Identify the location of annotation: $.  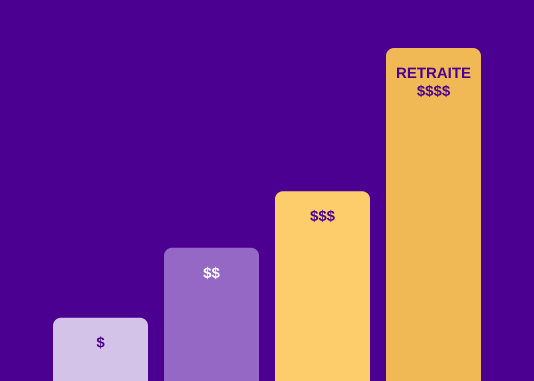
(101, 343).